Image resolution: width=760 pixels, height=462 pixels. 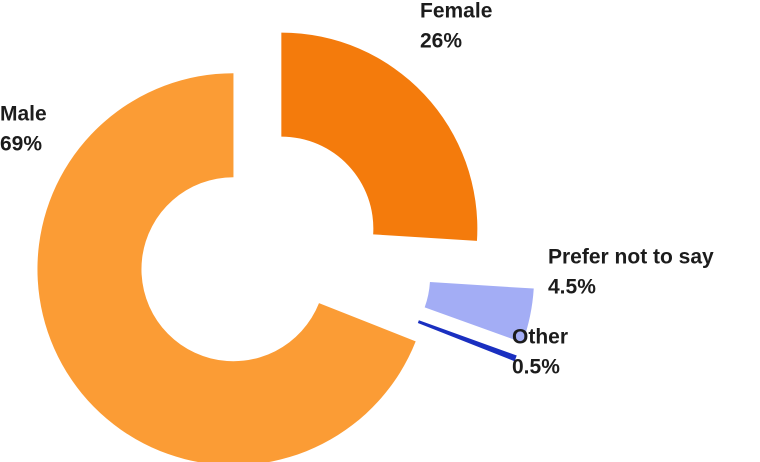 What do you see at coordinates (456, 11) in the screenshot?
I see `slice-label: Female` at bounding box center [456, 11].